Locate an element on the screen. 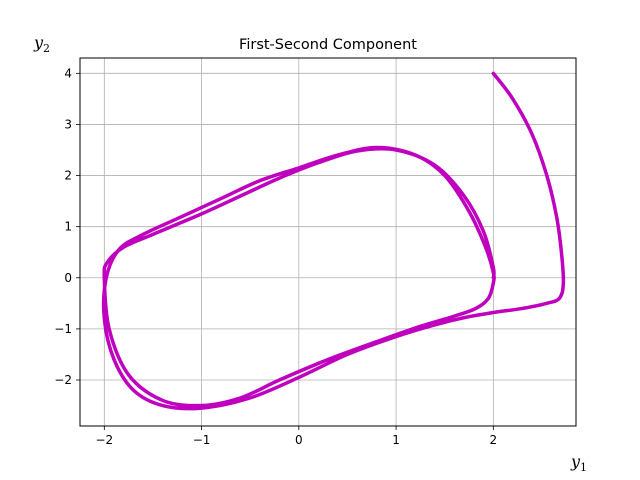  x-tick-label: −1 is located at coordinates (202, 440).